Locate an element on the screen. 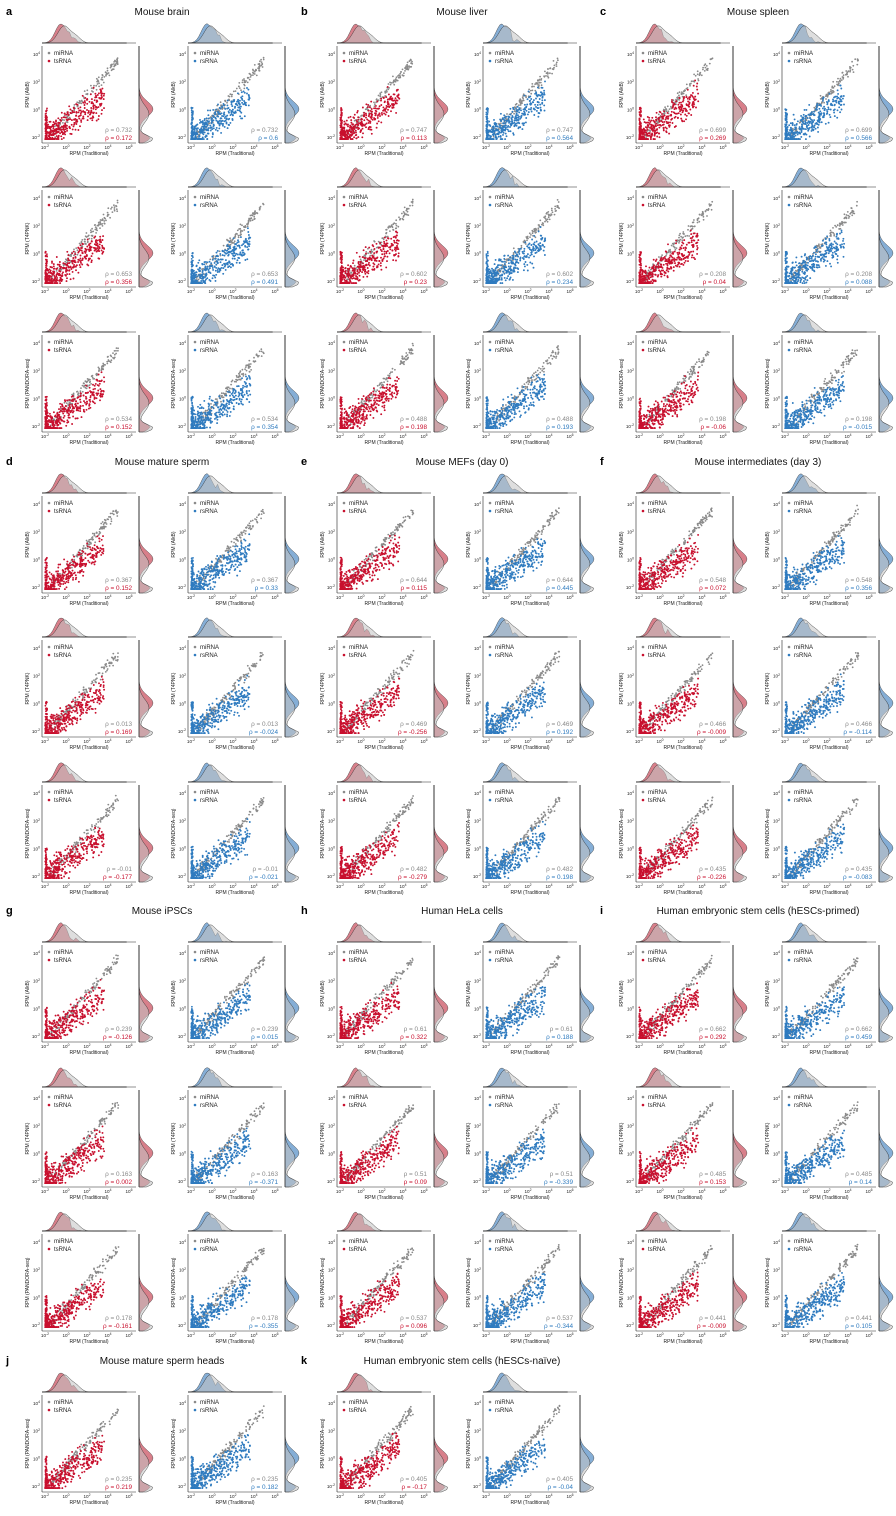 The width and height of the screenshot is (896, 1516). y-tick-exp: -2 is located at coordinates (184, 136).